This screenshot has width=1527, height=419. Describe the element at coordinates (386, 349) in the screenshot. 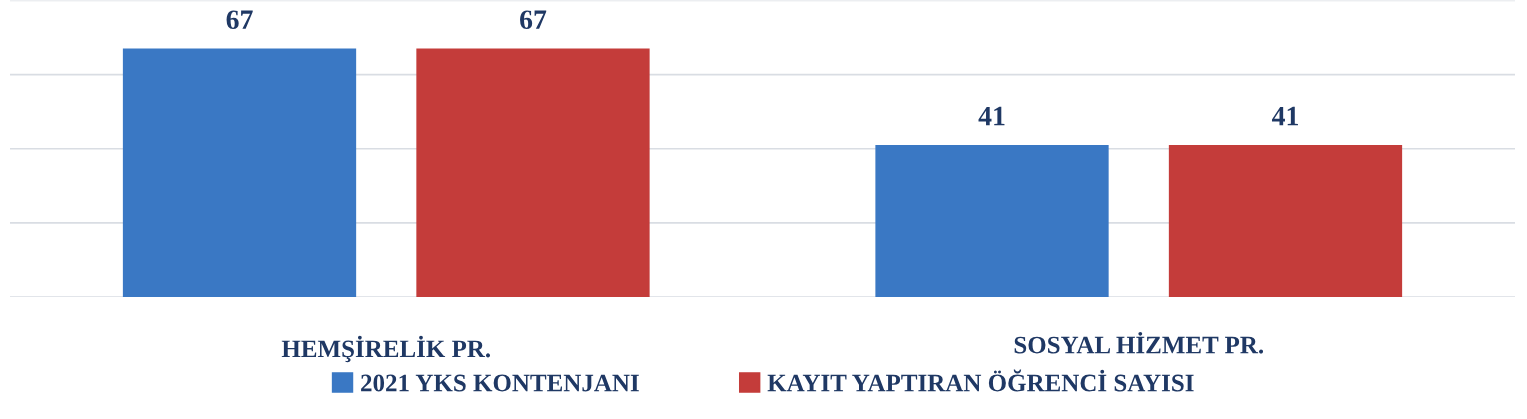

I see `x-tick-label: HEMŞİRELİK PR.` at that location.